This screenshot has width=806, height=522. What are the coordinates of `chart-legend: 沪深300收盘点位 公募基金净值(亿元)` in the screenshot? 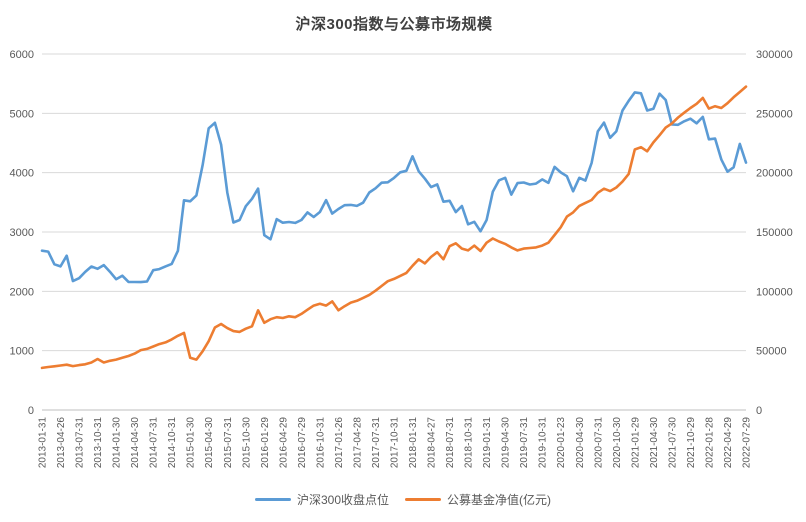 It's located at (403, 499).